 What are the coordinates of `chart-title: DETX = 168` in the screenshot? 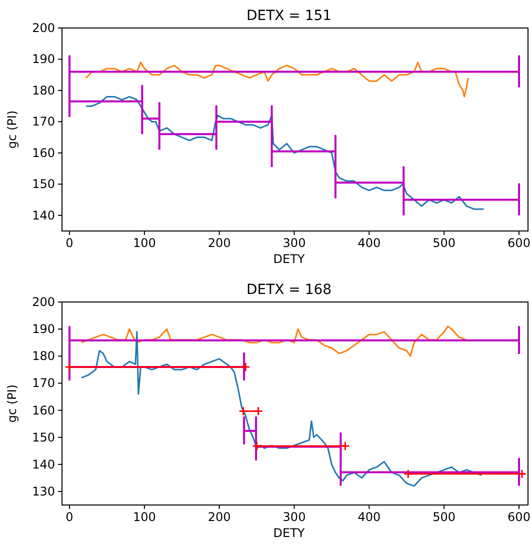 It's located at (289, 290).